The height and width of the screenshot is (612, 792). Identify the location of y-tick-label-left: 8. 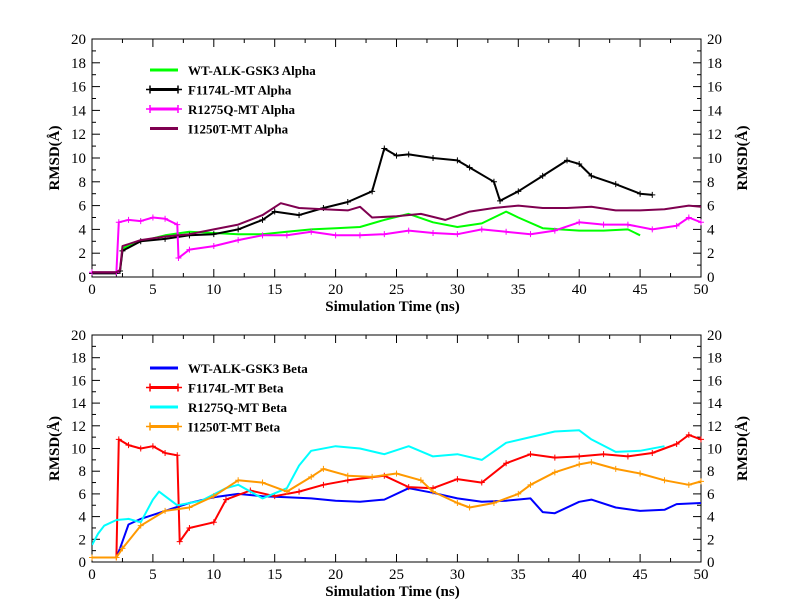
(83, 183).